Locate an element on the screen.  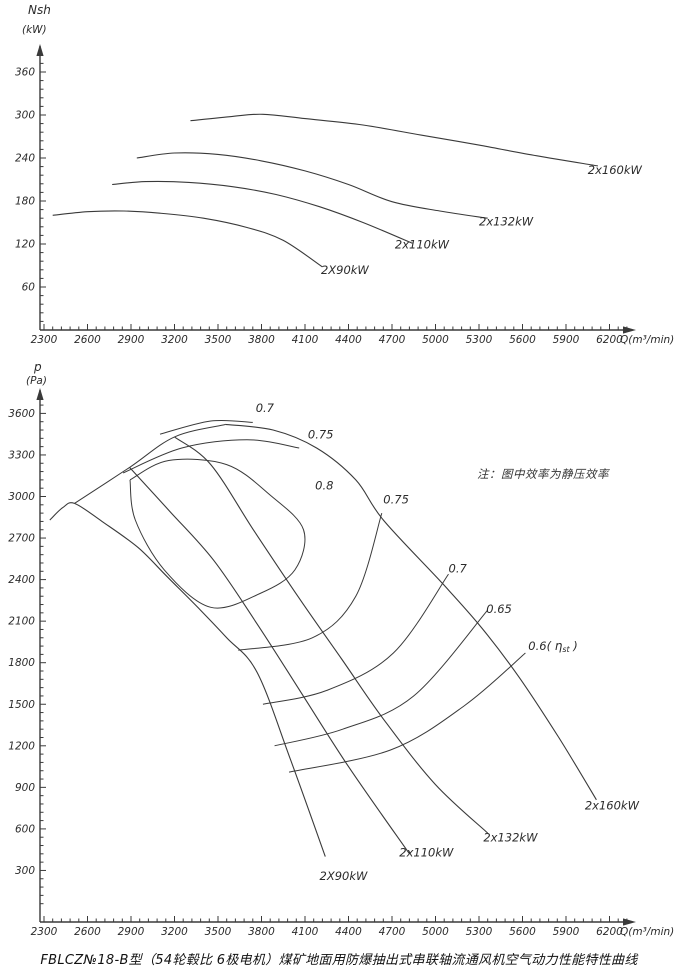
y-tick-label: 180 is located at coordinates (25, 201).